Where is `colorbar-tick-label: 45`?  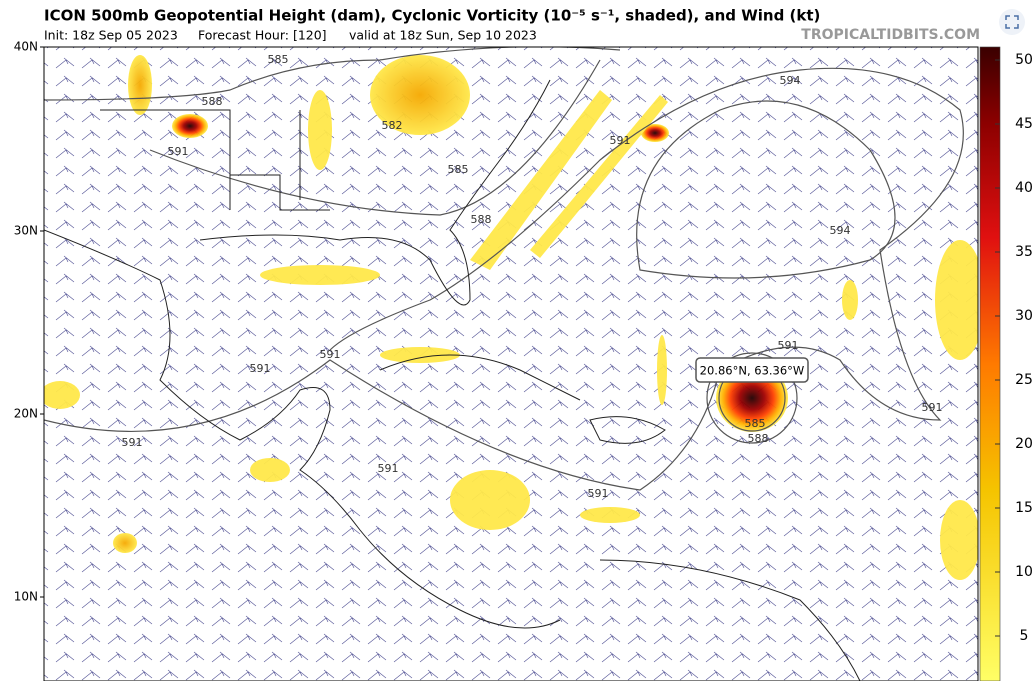
colorbar-tick-label: 45 is located at coordinates (1024, 124).